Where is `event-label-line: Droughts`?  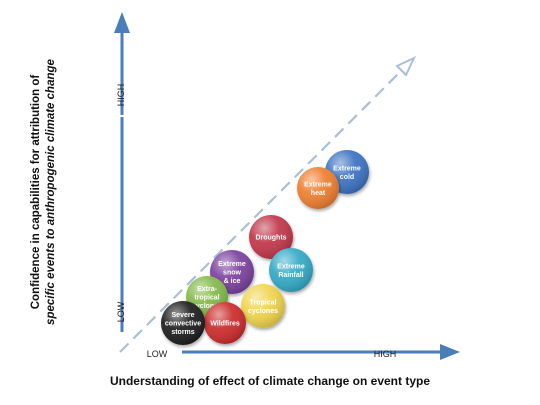 event-label-line: Droughts is located at coordinates (270, 238).